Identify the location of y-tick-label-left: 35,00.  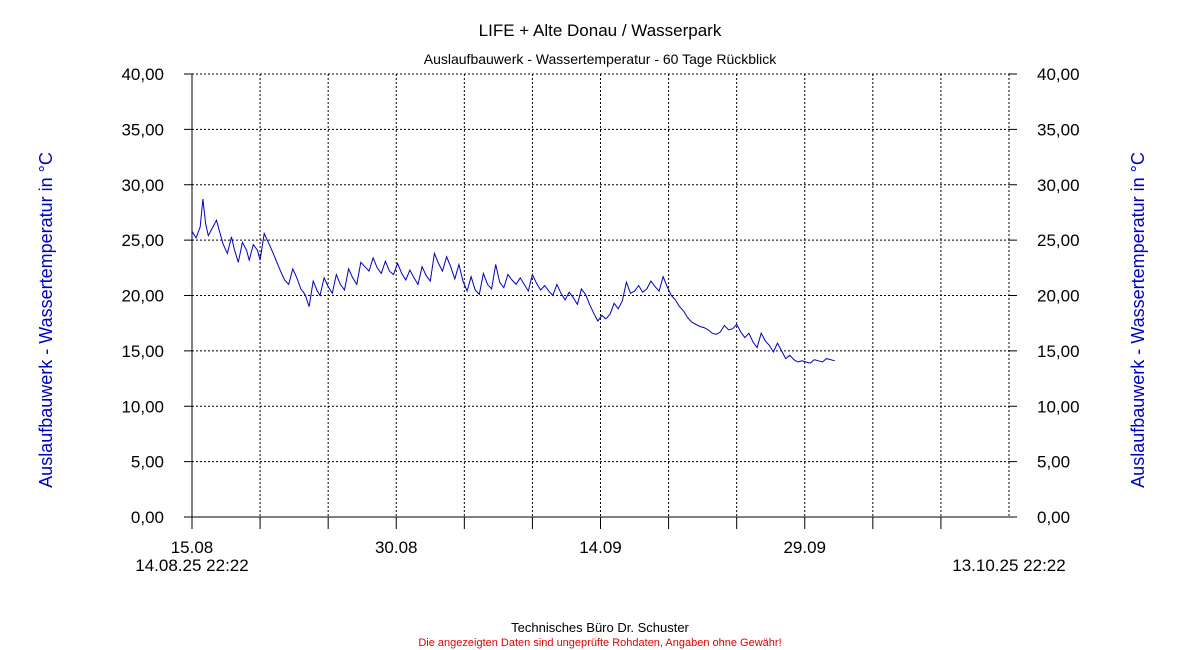
(142, 129).